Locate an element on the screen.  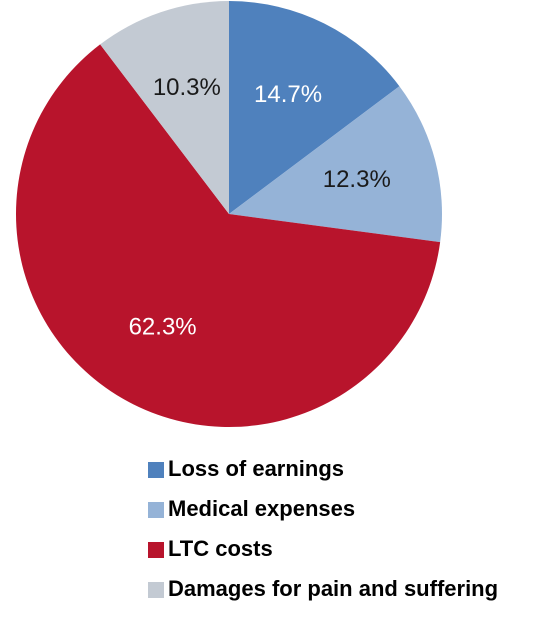
value-label: 10.3% is located at coordinates (187, 87).